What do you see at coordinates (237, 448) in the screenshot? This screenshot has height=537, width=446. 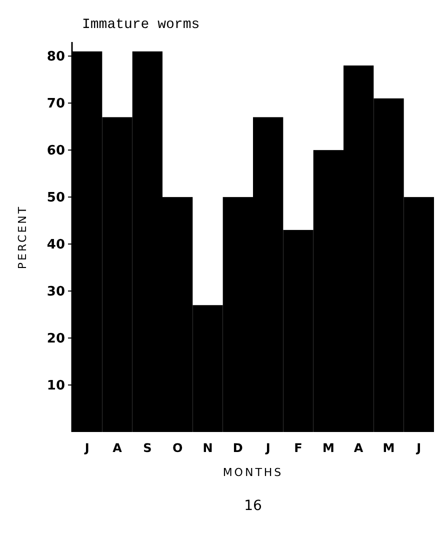 I see `x-tick-label: D` at bounding box center [237, 448].